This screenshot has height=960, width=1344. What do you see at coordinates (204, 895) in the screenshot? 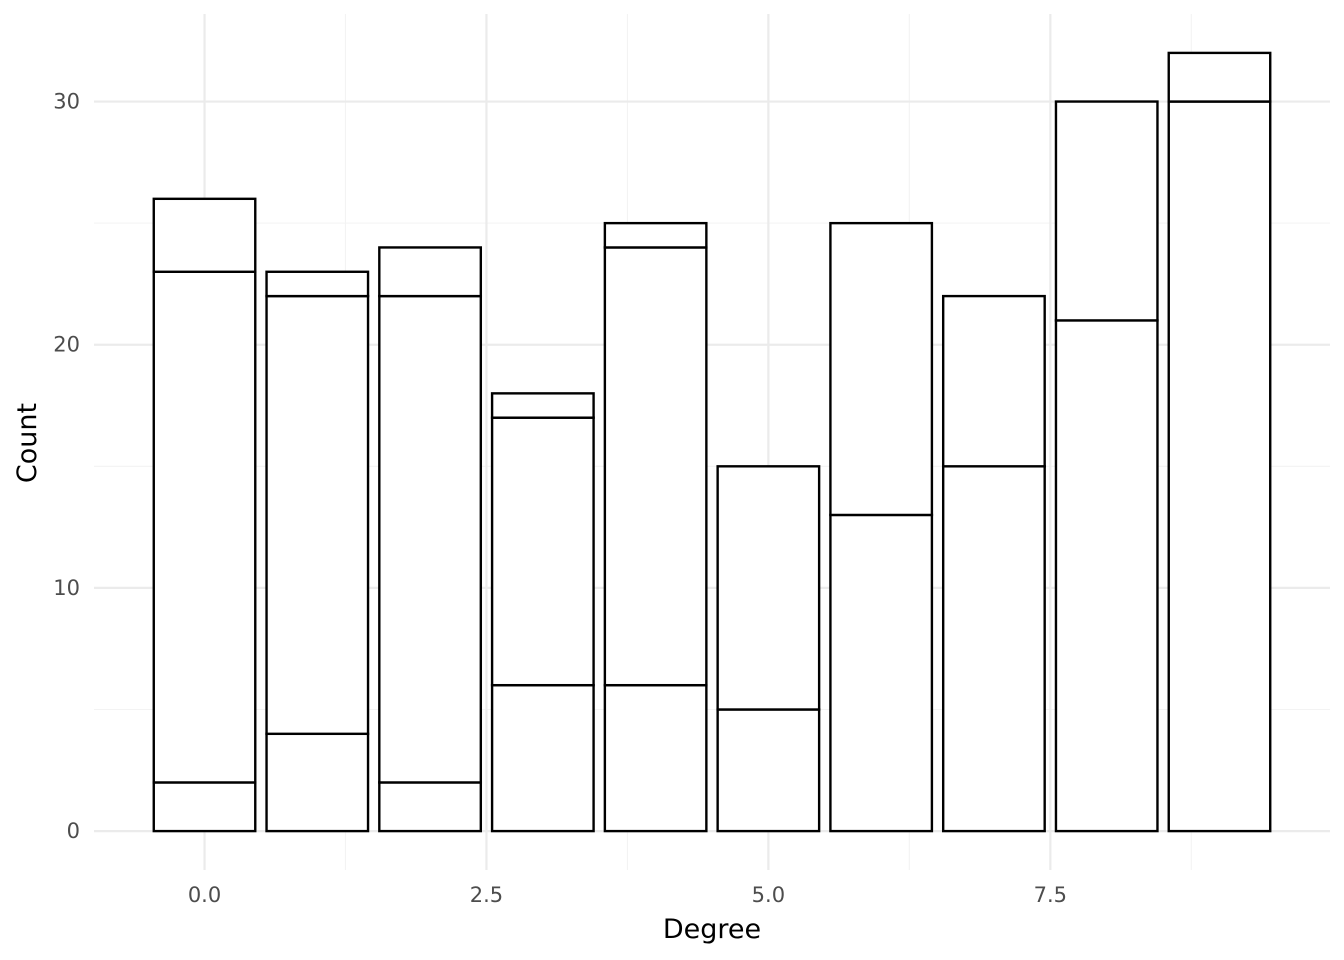
I see `x-tick-label: 0.0` at bounding box center [204, 895].